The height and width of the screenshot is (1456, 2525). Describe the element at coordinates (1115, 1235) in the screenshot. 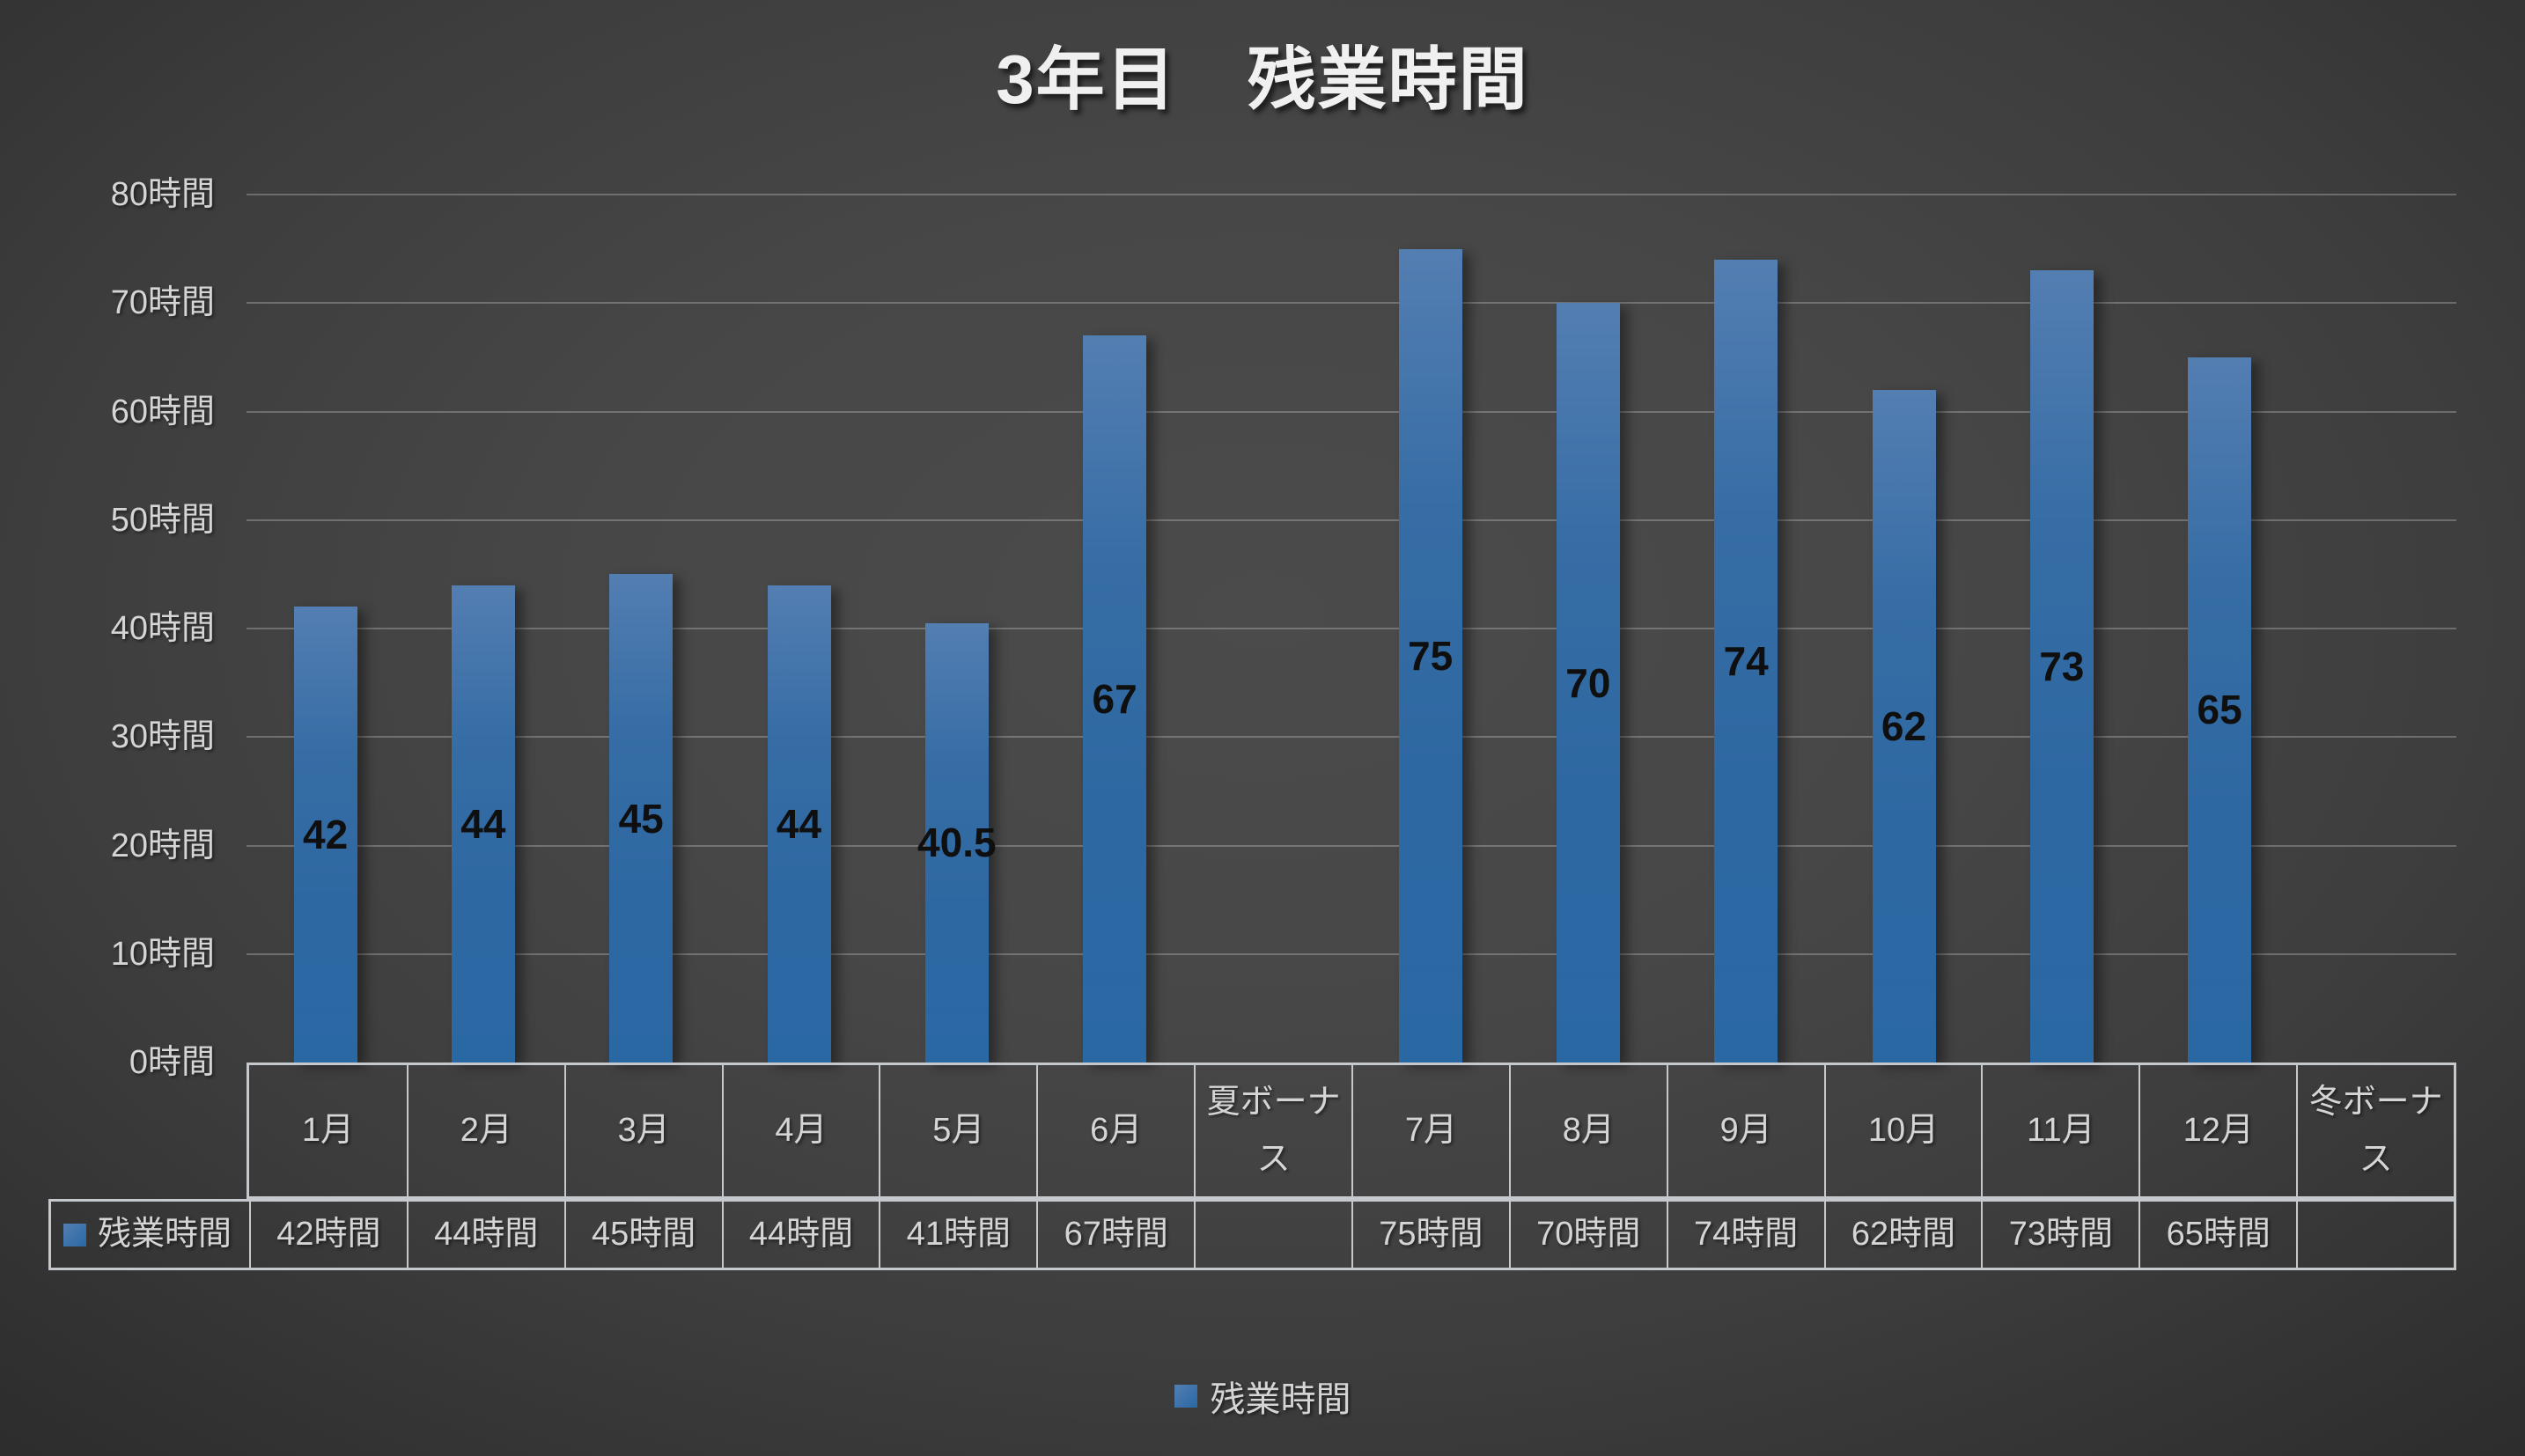

I see `table-value-cell: 67時間` at that location.